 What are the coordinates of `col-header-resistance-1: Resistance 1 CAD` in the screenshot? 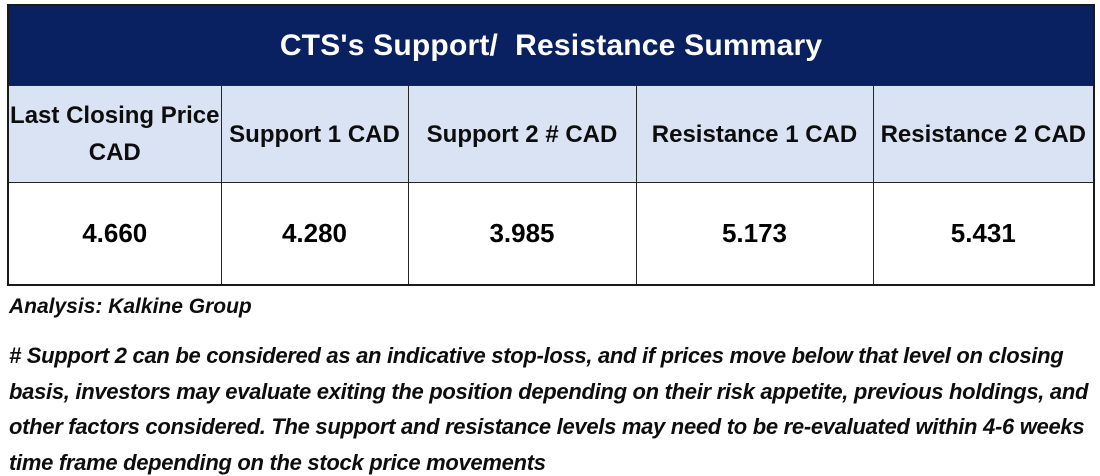 It's located at (754, 134).